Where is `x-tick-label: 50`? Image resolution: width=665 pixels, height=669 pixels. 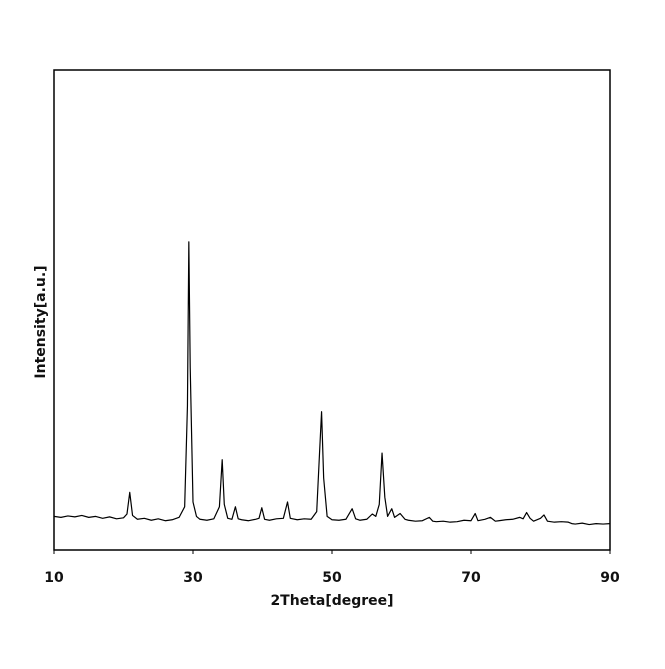
x-tick-label: 50 is located at coordinates (332, 578).